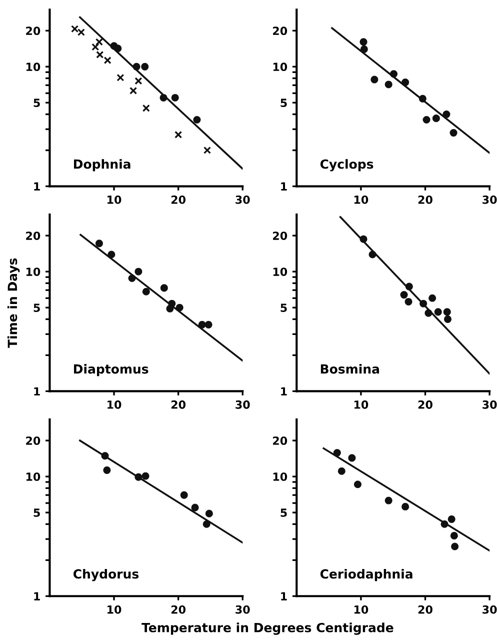 The image size is (497, 641). What do you see at coordinates (349, 369) in the screenshot?
I see `text: Bosmina` at bounding box center [349, 369].